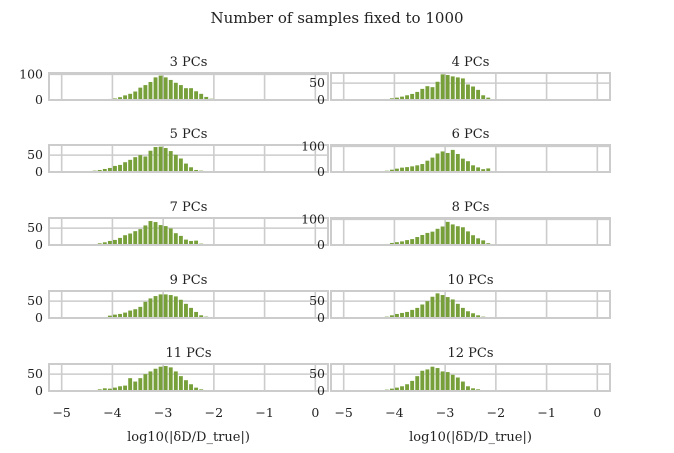 The width and height of the screenshot is (674, 453). I want to click on figure-title: Number of samples fixed to 1000, so click(336, 18).